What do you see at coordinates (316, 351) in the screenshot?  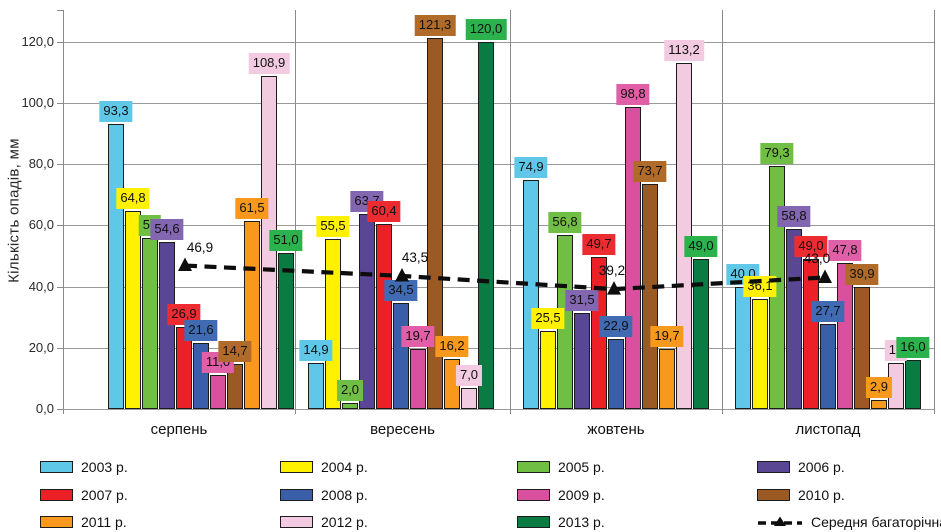 I see `bar-value-label: 14,9` at bounding box center [316, 351].